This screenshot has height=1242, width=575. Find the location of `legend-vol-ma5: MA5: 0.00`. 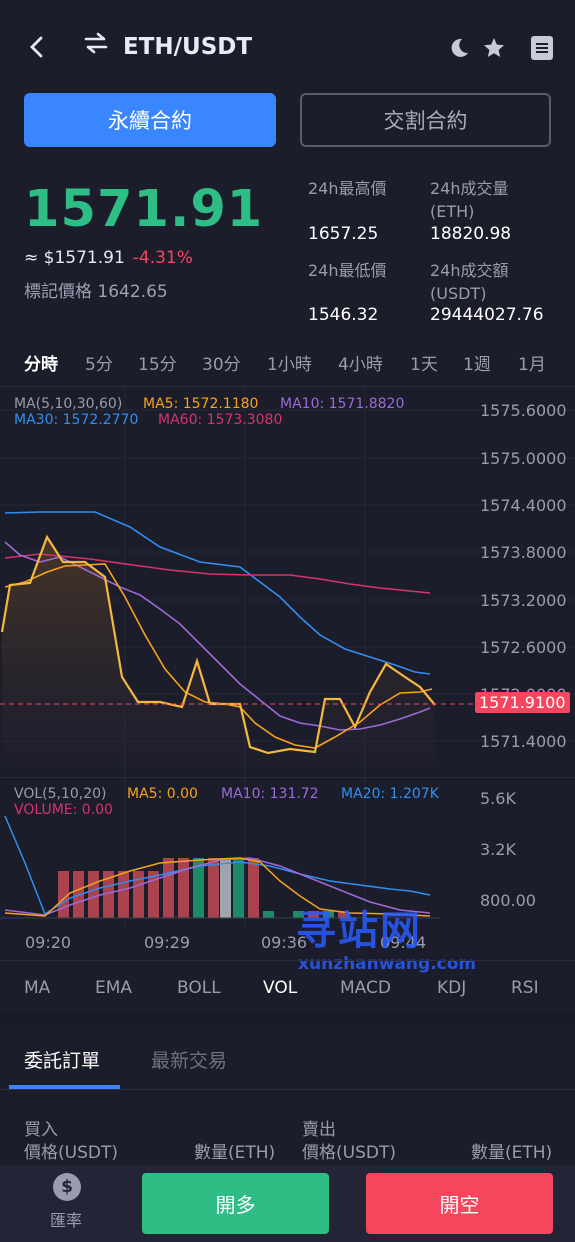

legend-vol-ma5: MA5: 0.00 is located at coordinates (162, 794).